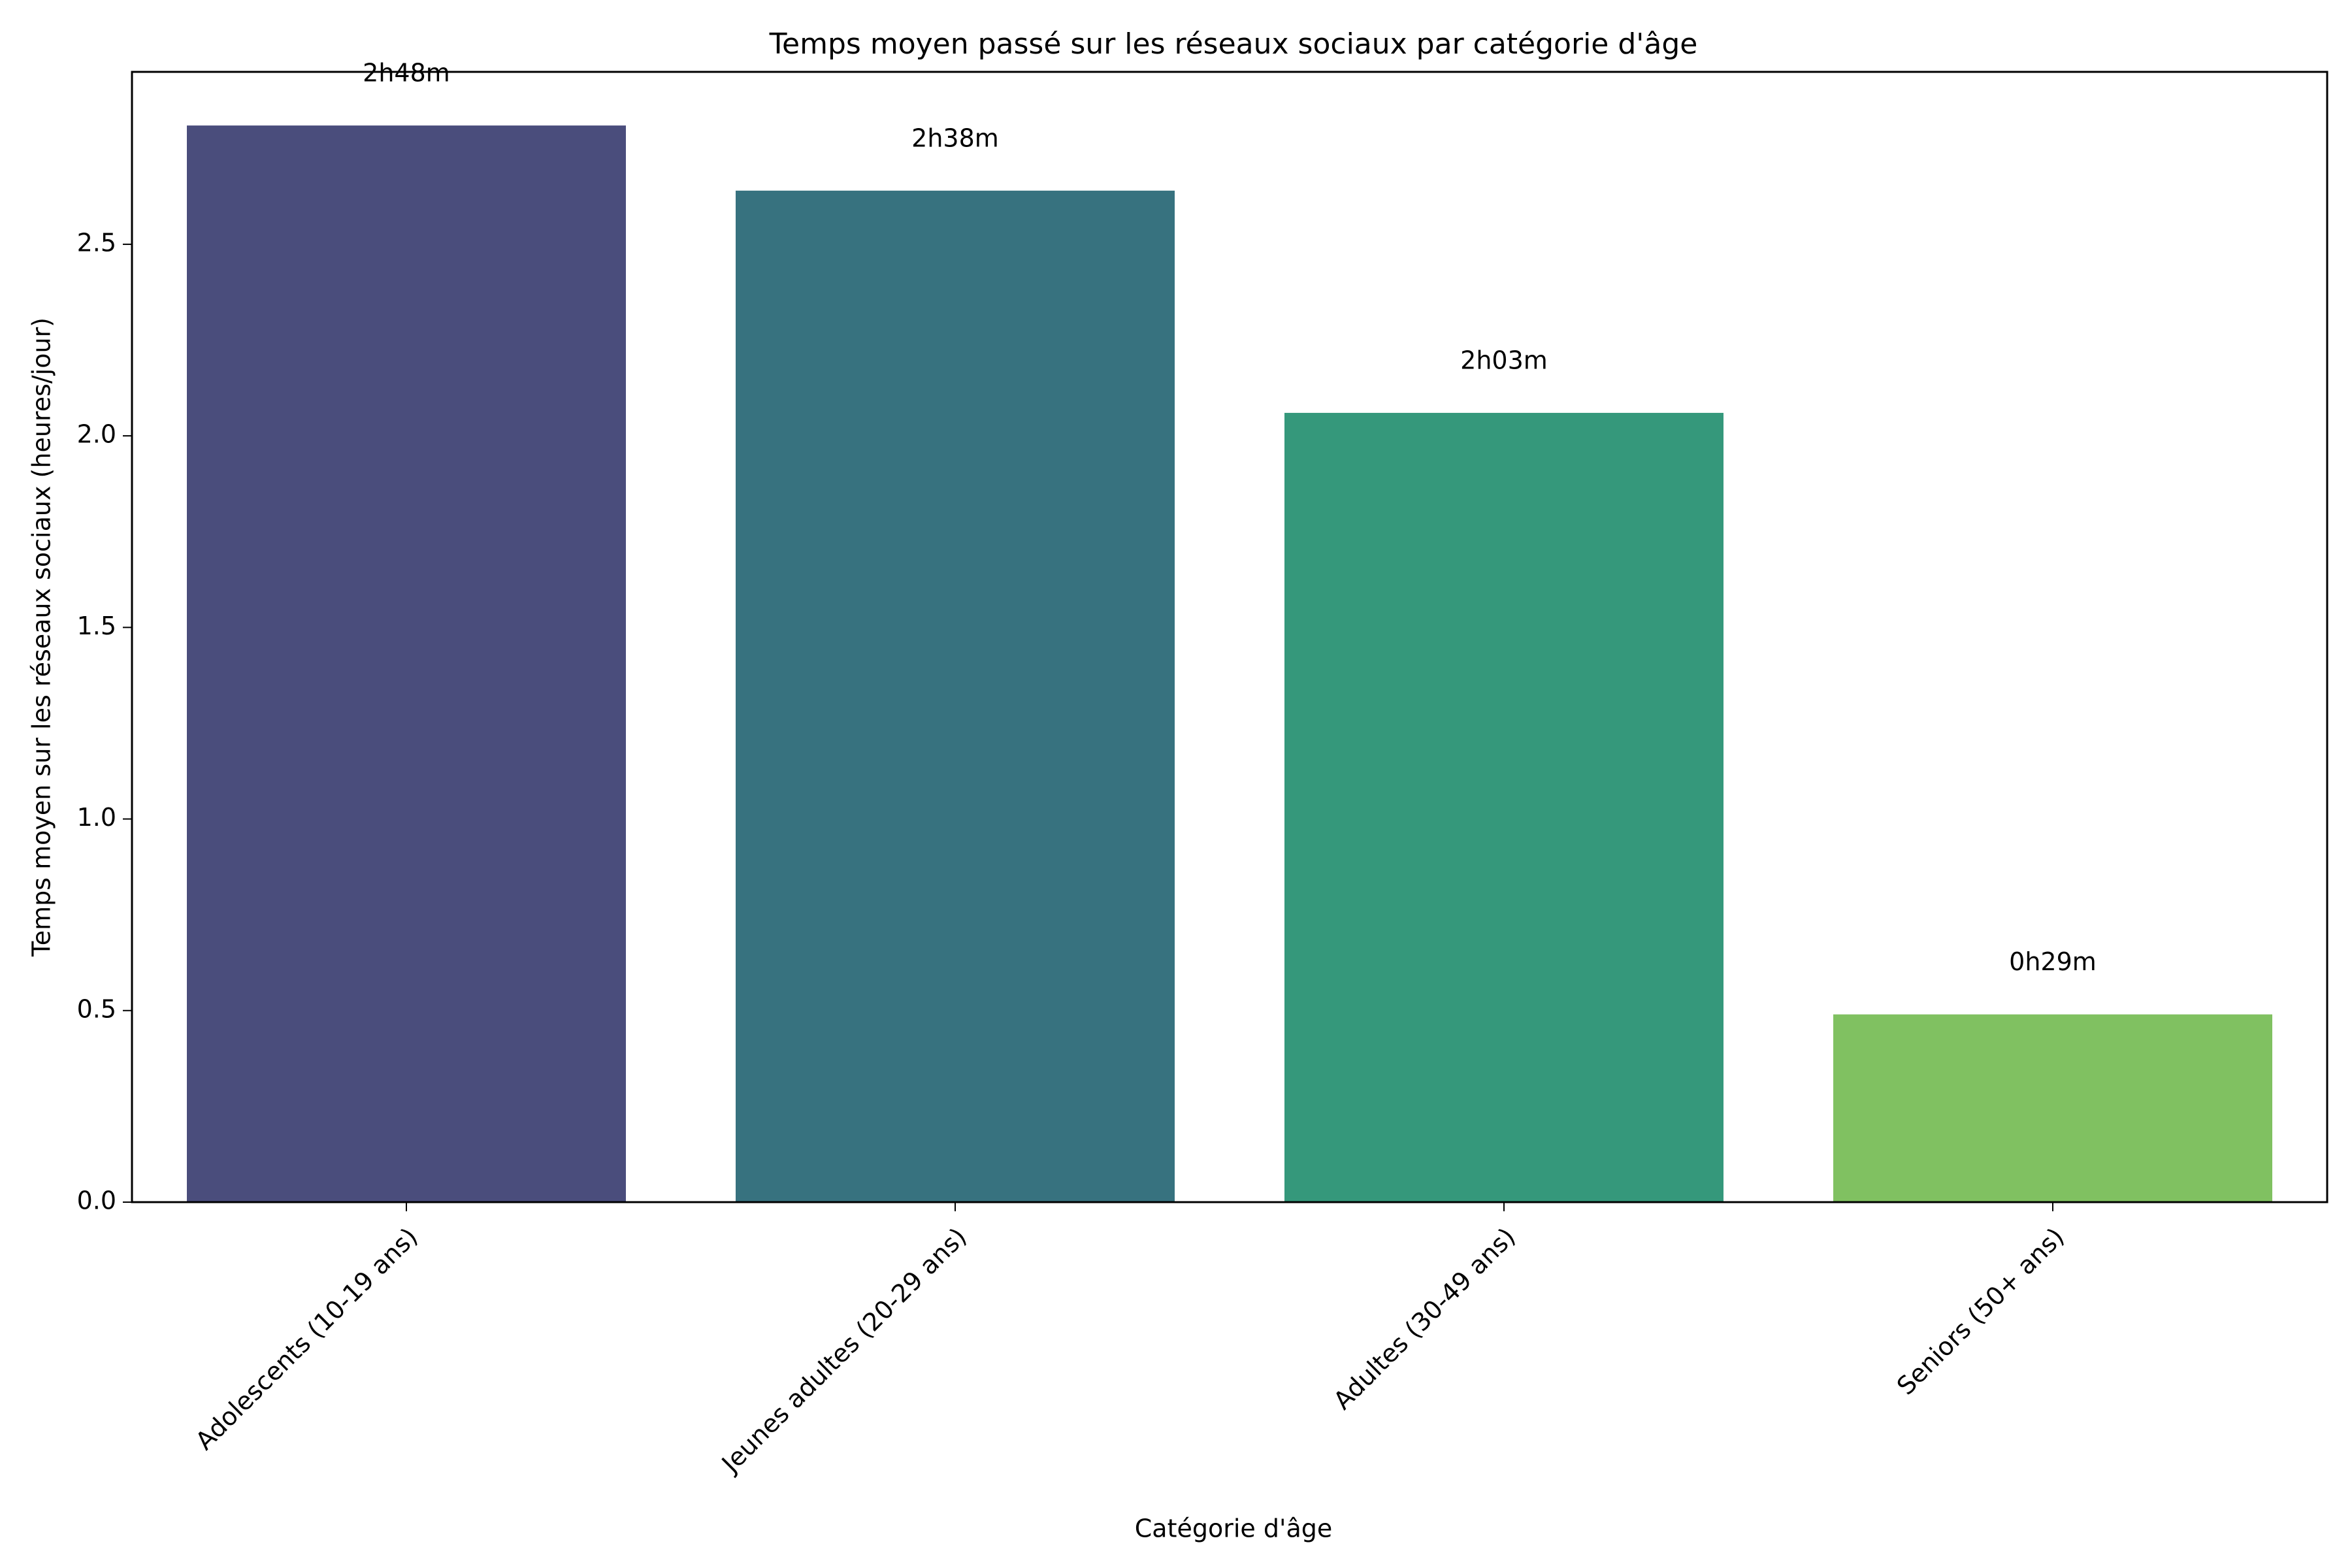  What do you see at coordinates (2053, 961) in the screenshot?
I see `bar-data-label: 0h29m` at bounding box center [2053, 961].